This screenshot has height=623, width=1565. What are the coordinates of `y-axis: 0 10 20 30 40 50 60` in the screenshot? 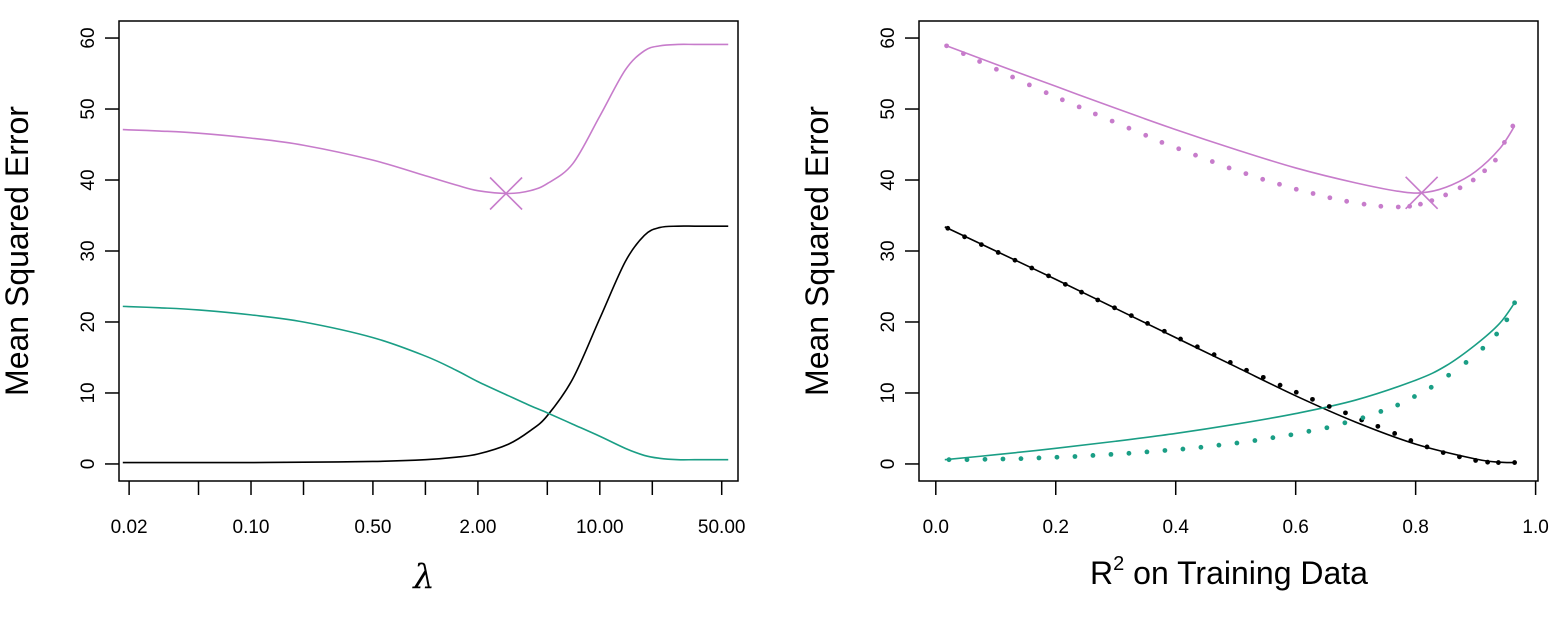 It's located at (98, 248).